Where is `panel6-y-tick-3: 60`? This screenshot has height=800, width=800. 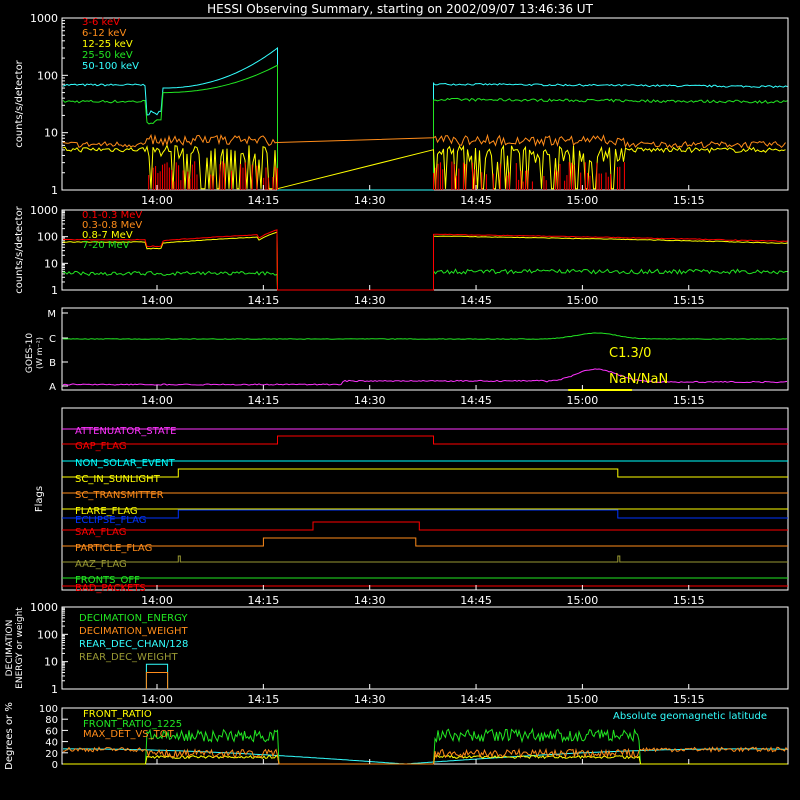 panel6-y-tick-3: 60 is located at coordinates (51, 731).